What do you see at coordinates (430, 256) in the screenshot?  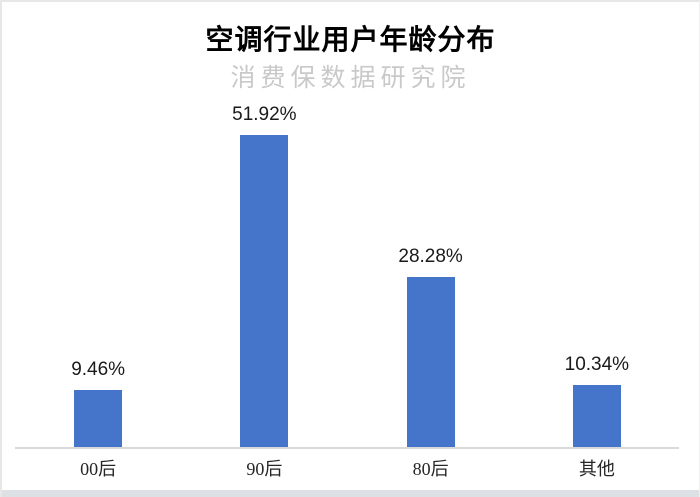 I see `bar-value-label: 28.28%` at bounding box center [430, 256].